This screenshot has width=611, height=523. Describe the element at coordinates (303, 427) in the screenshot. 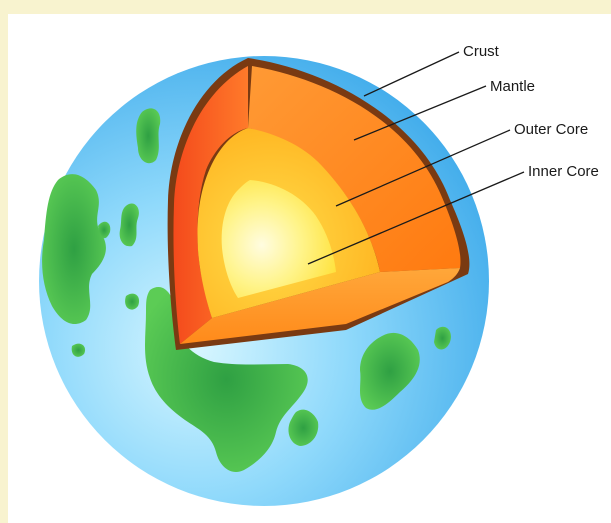

I see `island-bottom` at that location.